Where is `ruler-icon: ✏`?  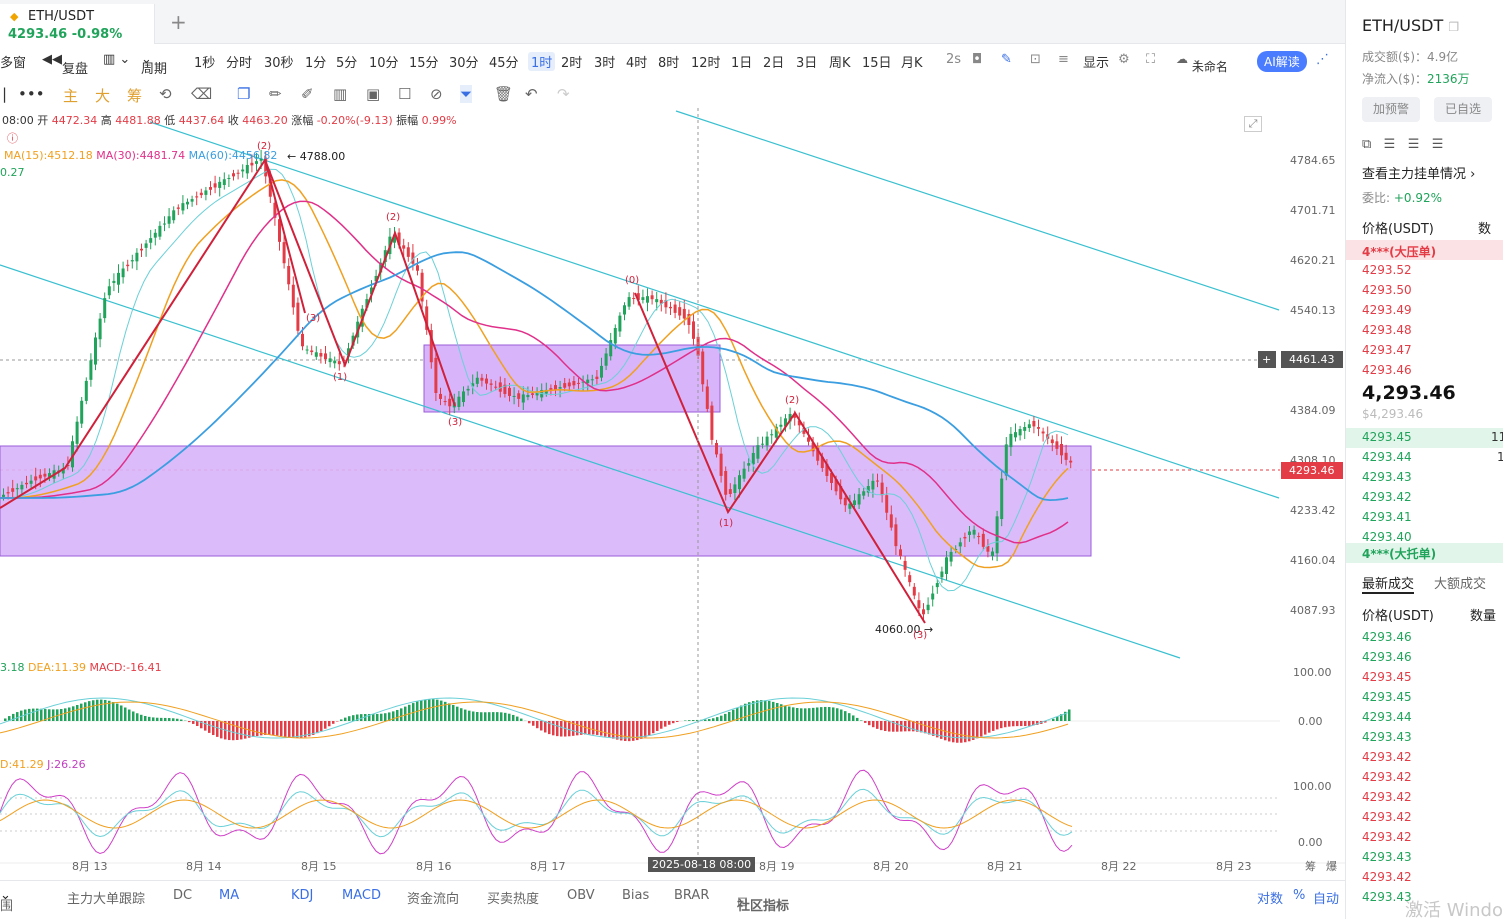 ruler-icon: ✏ is located at coordinates (275, 94).